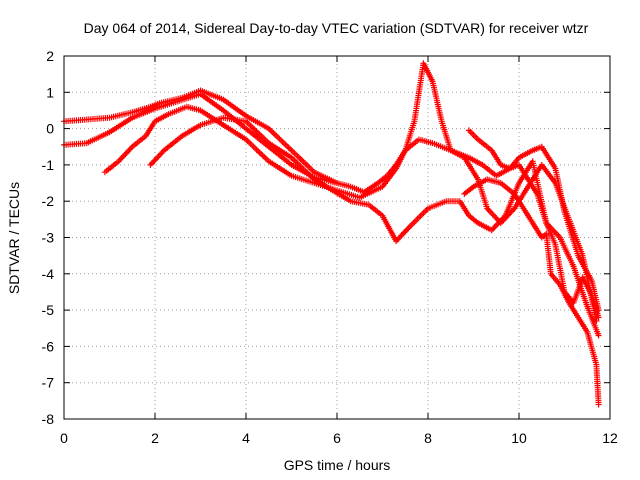 The width and height of the screenshot is (640, 480). Describe the element at coordinates (64, 438) in the screenshot. I see `x-tick-label: 0` at that location.